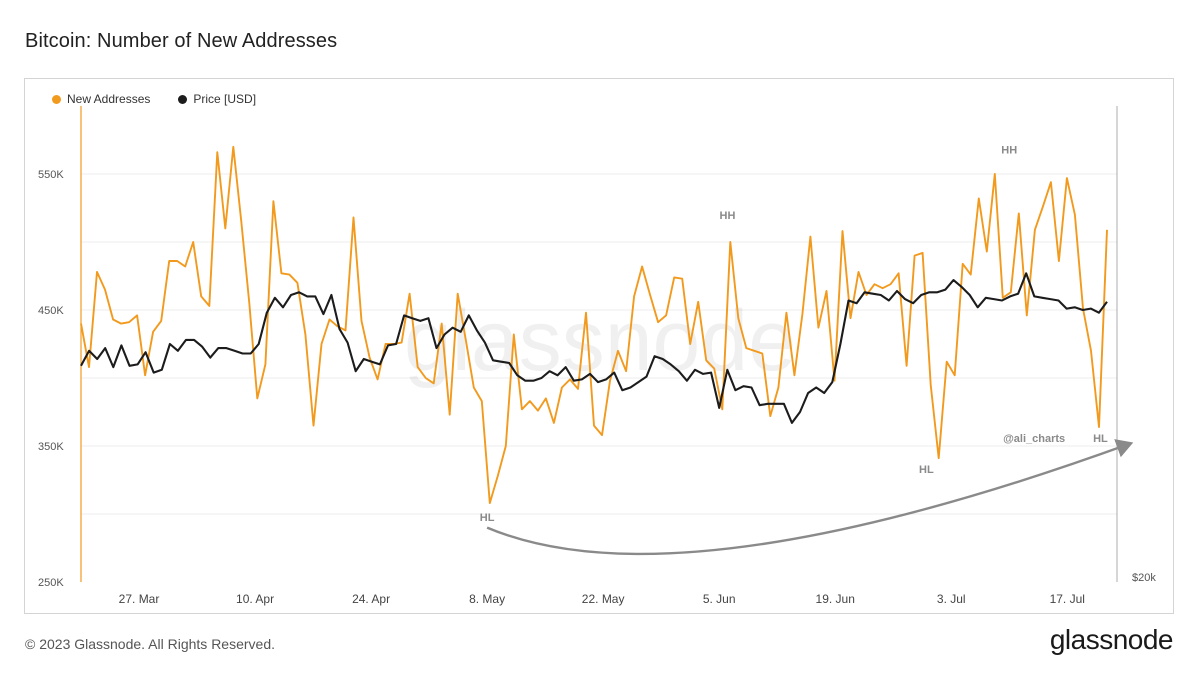 Image resolution: width=1199 pixels, height=675 pixels. Describe the element at coordinates (951, 599) in the screenshot. I see `x-tick-label: 3. Jul` at that location.